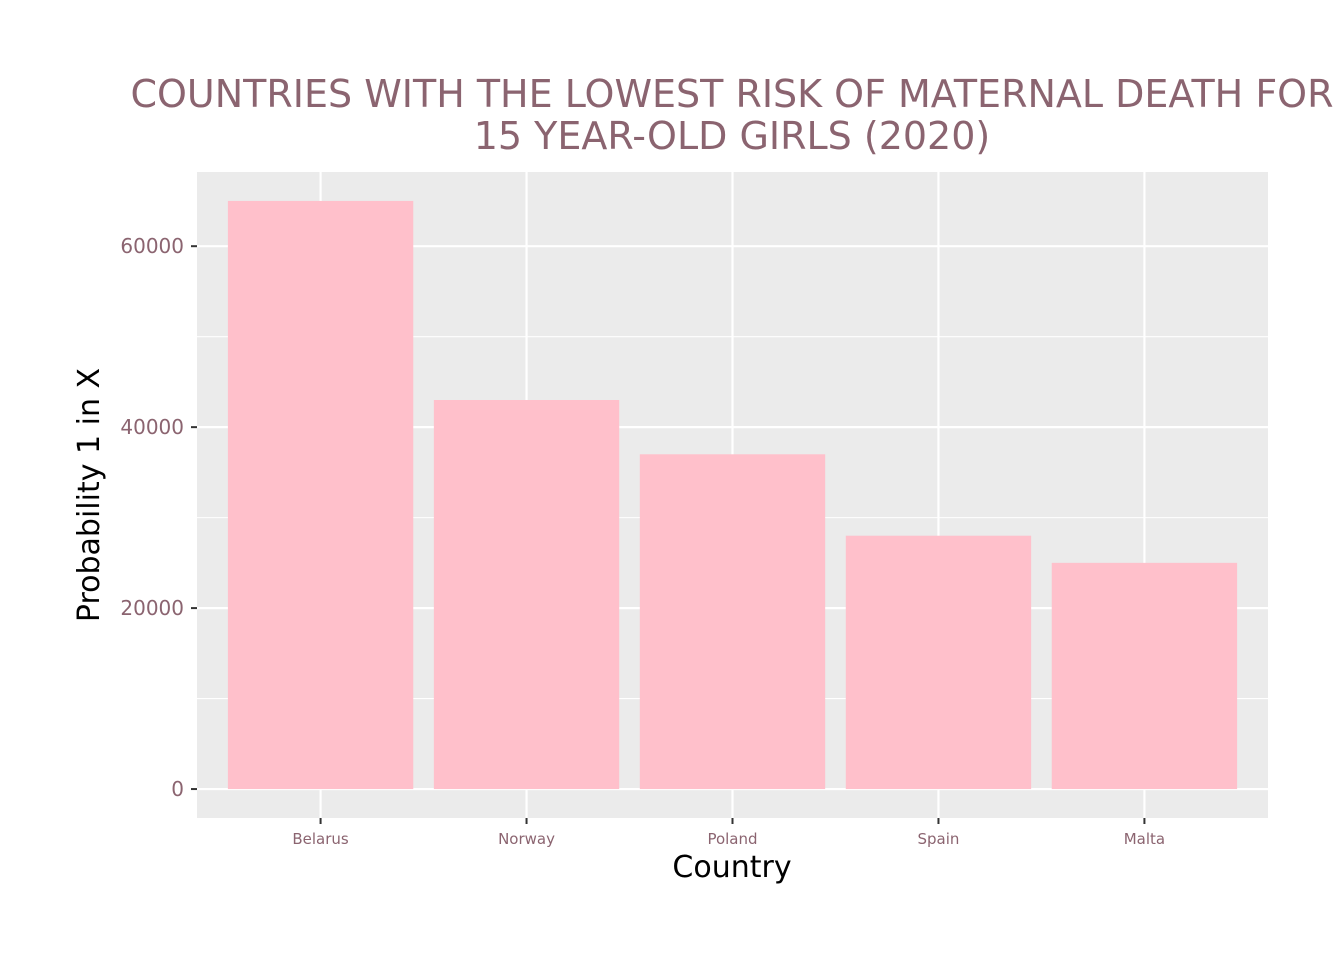 This screenshot has height=960, width=1344. I want to click on bar-poland, so click(732, 622).